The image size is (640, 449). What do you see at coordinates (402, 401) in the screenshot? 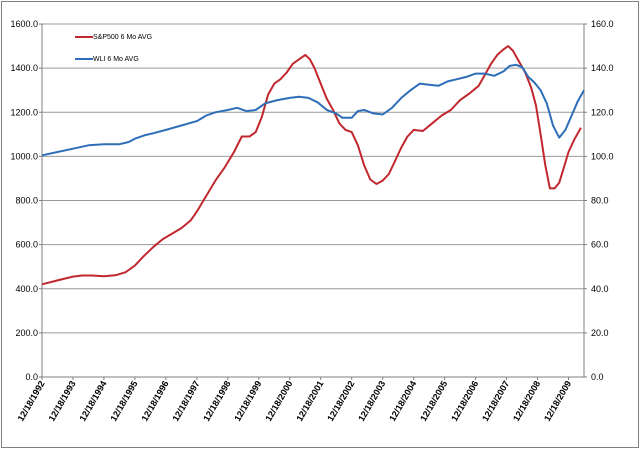
I see `x-tick-label: 12/18/2004` at bounding box center [402, 401].